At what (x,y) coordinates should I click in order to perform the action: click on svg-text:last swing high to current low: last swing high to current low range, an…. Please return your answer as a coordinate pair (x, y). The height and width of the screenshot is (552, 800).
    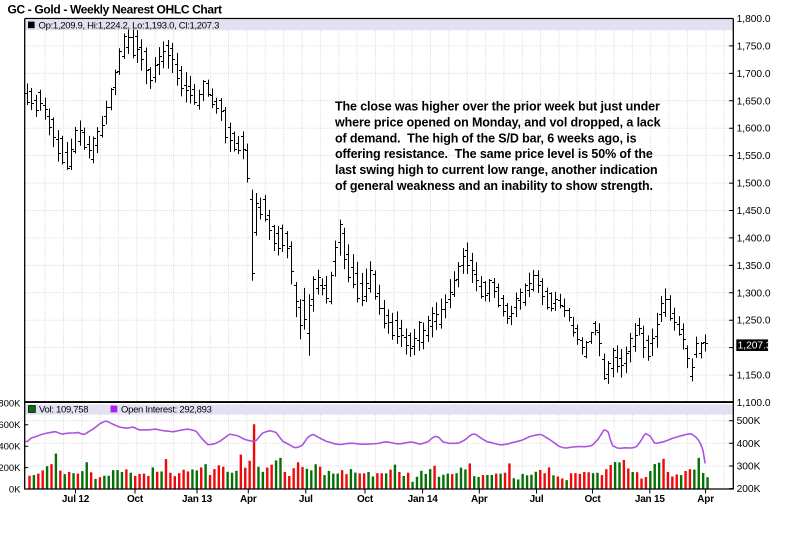
    Looking at the image, I should click on (496, 170).